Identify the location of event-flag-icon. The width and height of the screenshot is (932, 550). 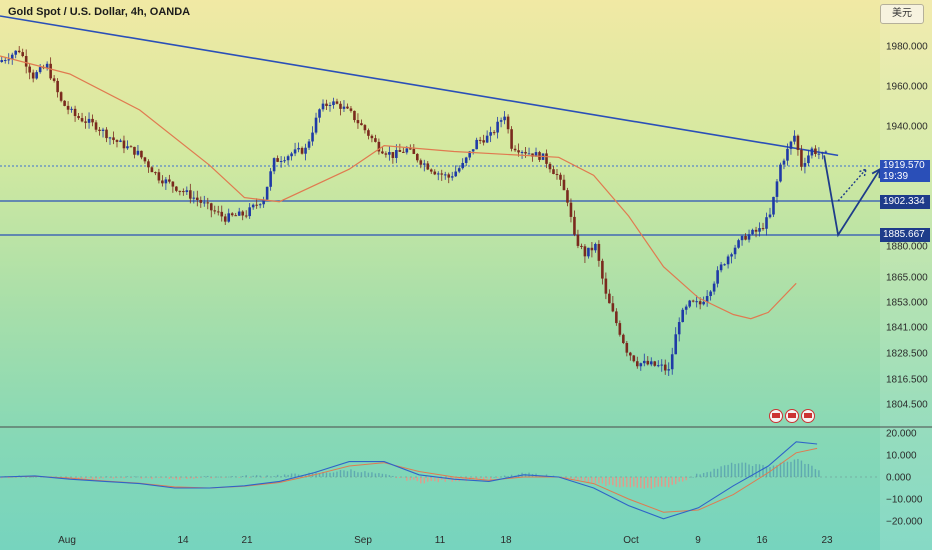
(792, 416).